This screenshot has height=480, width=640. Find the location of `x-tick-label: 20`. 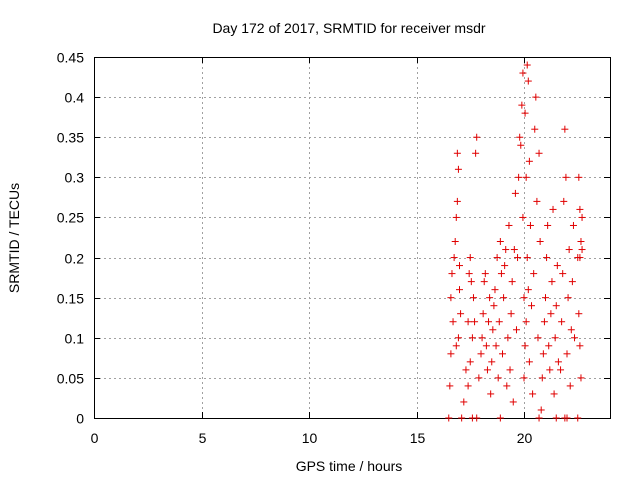

x-tick-label: 20 is located at coordinates (525, 438).